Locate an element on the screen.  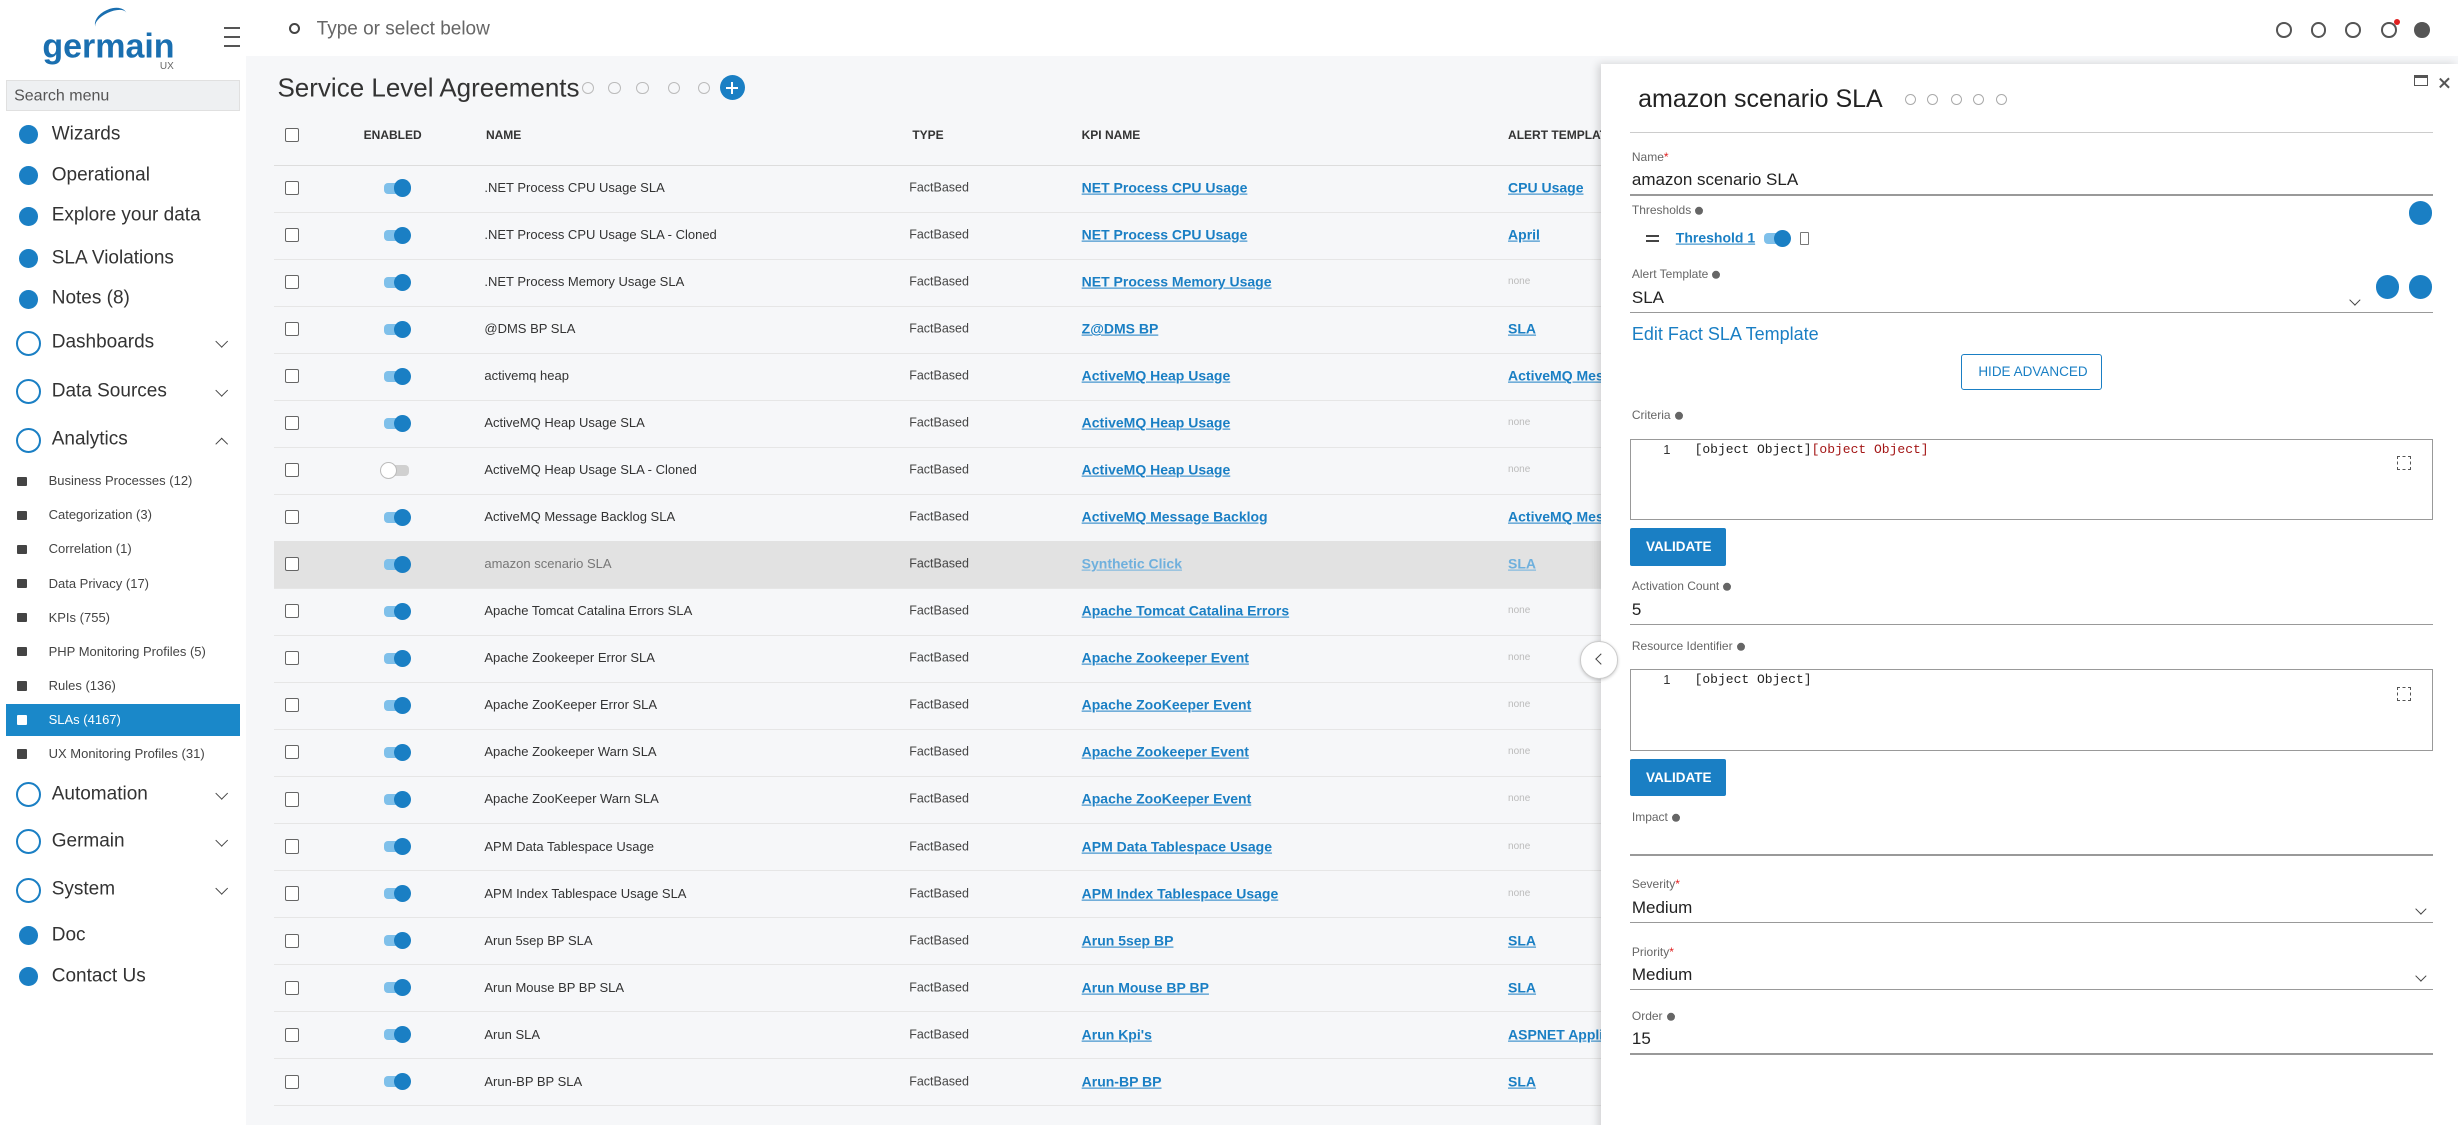
menu-item: Dashboards is located at coordinates (103, 342).